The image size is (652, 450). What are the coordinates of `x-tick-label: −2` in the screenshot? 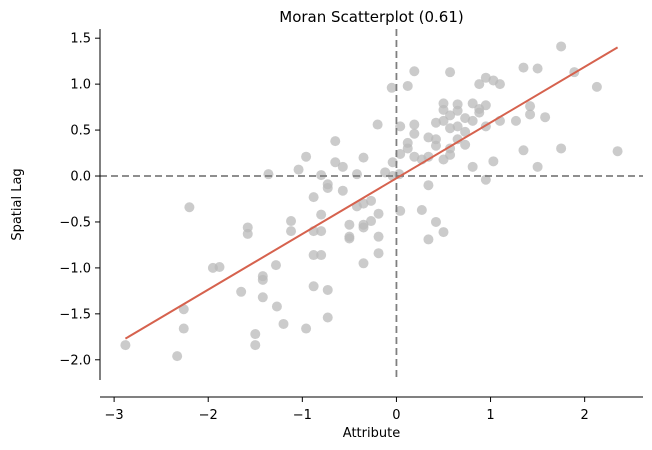 It's located at (208, 415).